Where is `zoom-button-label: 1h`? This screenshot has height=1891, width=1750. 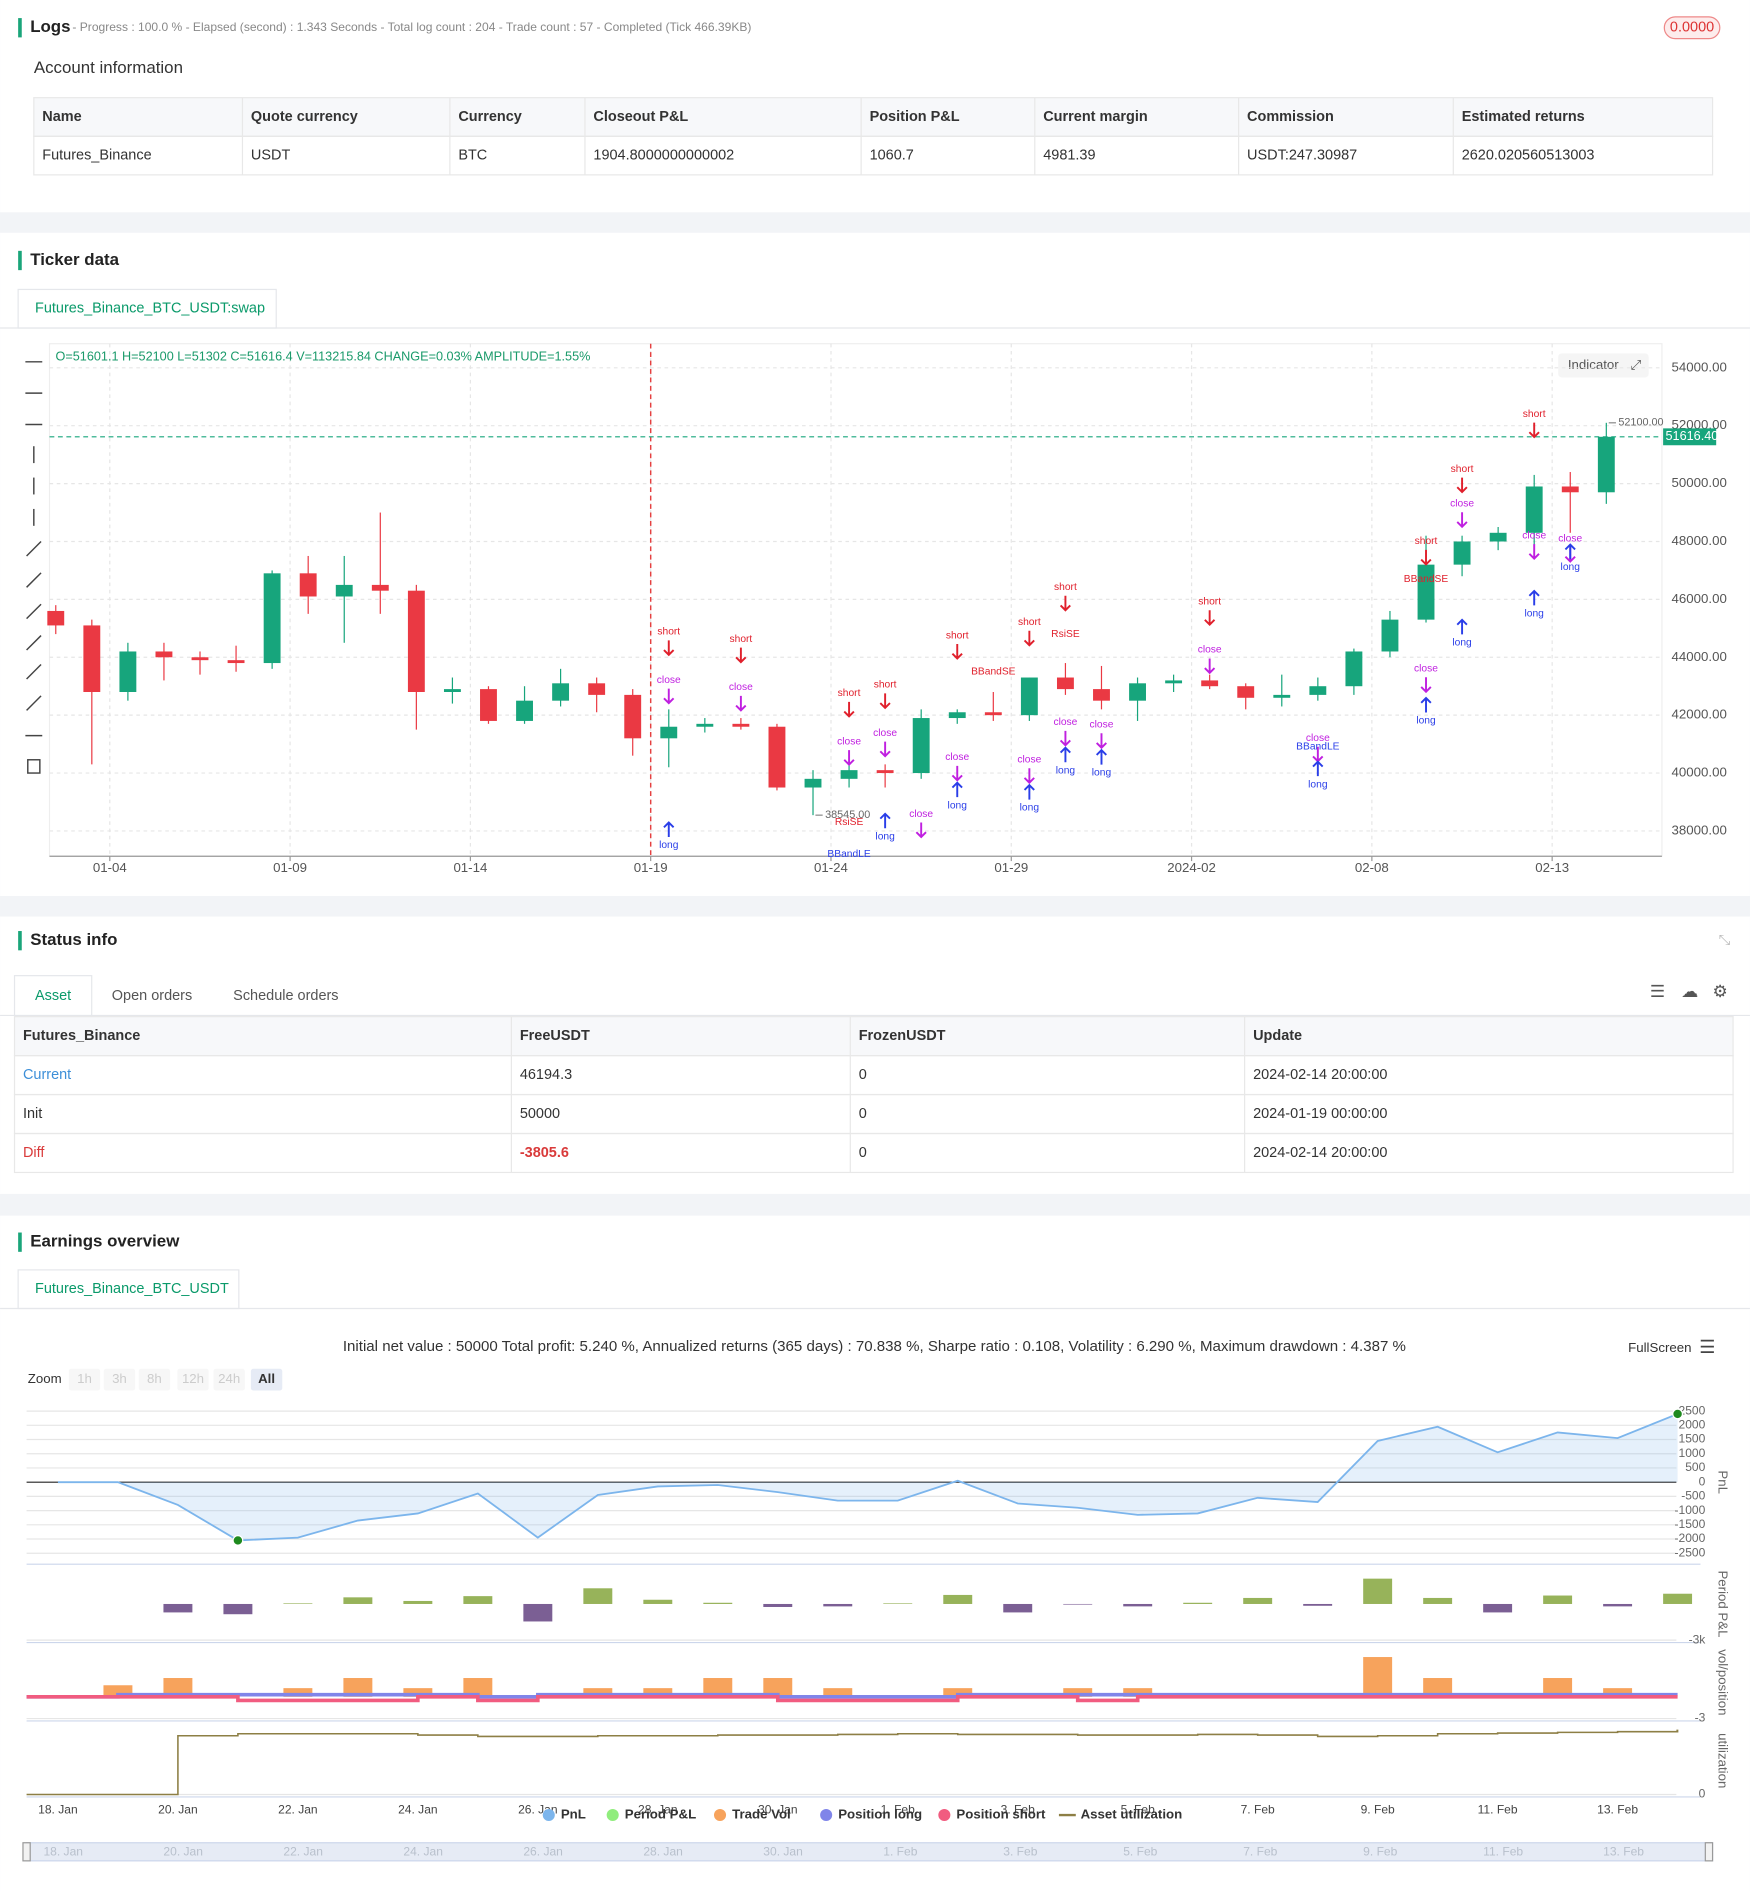 zoom-button-label: 1h is located at coordinates (84, 1378).